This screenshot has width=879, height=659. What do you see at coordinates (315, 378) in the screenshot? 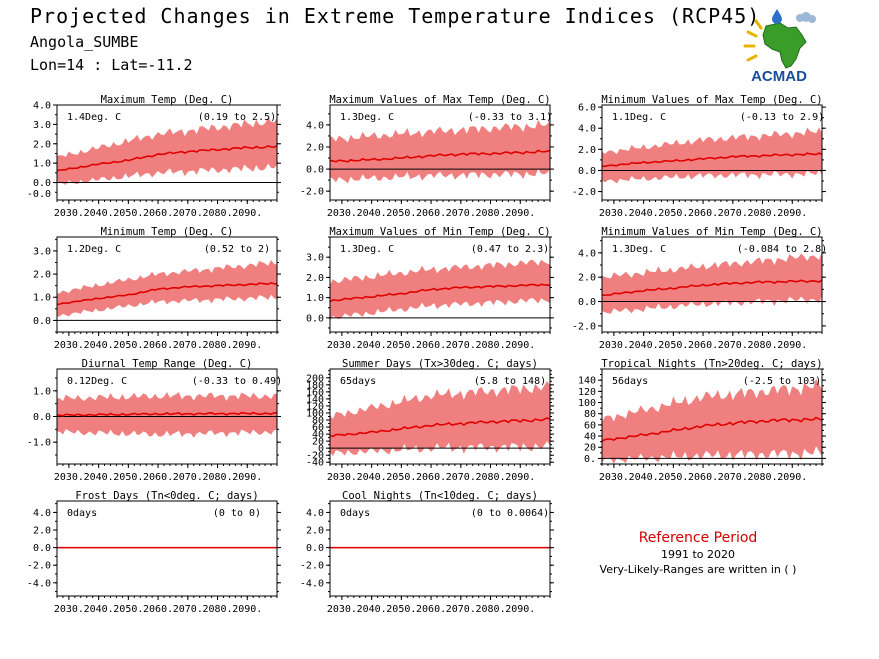
I see `y-tick-label: 200` at bounding box center [315, 378].